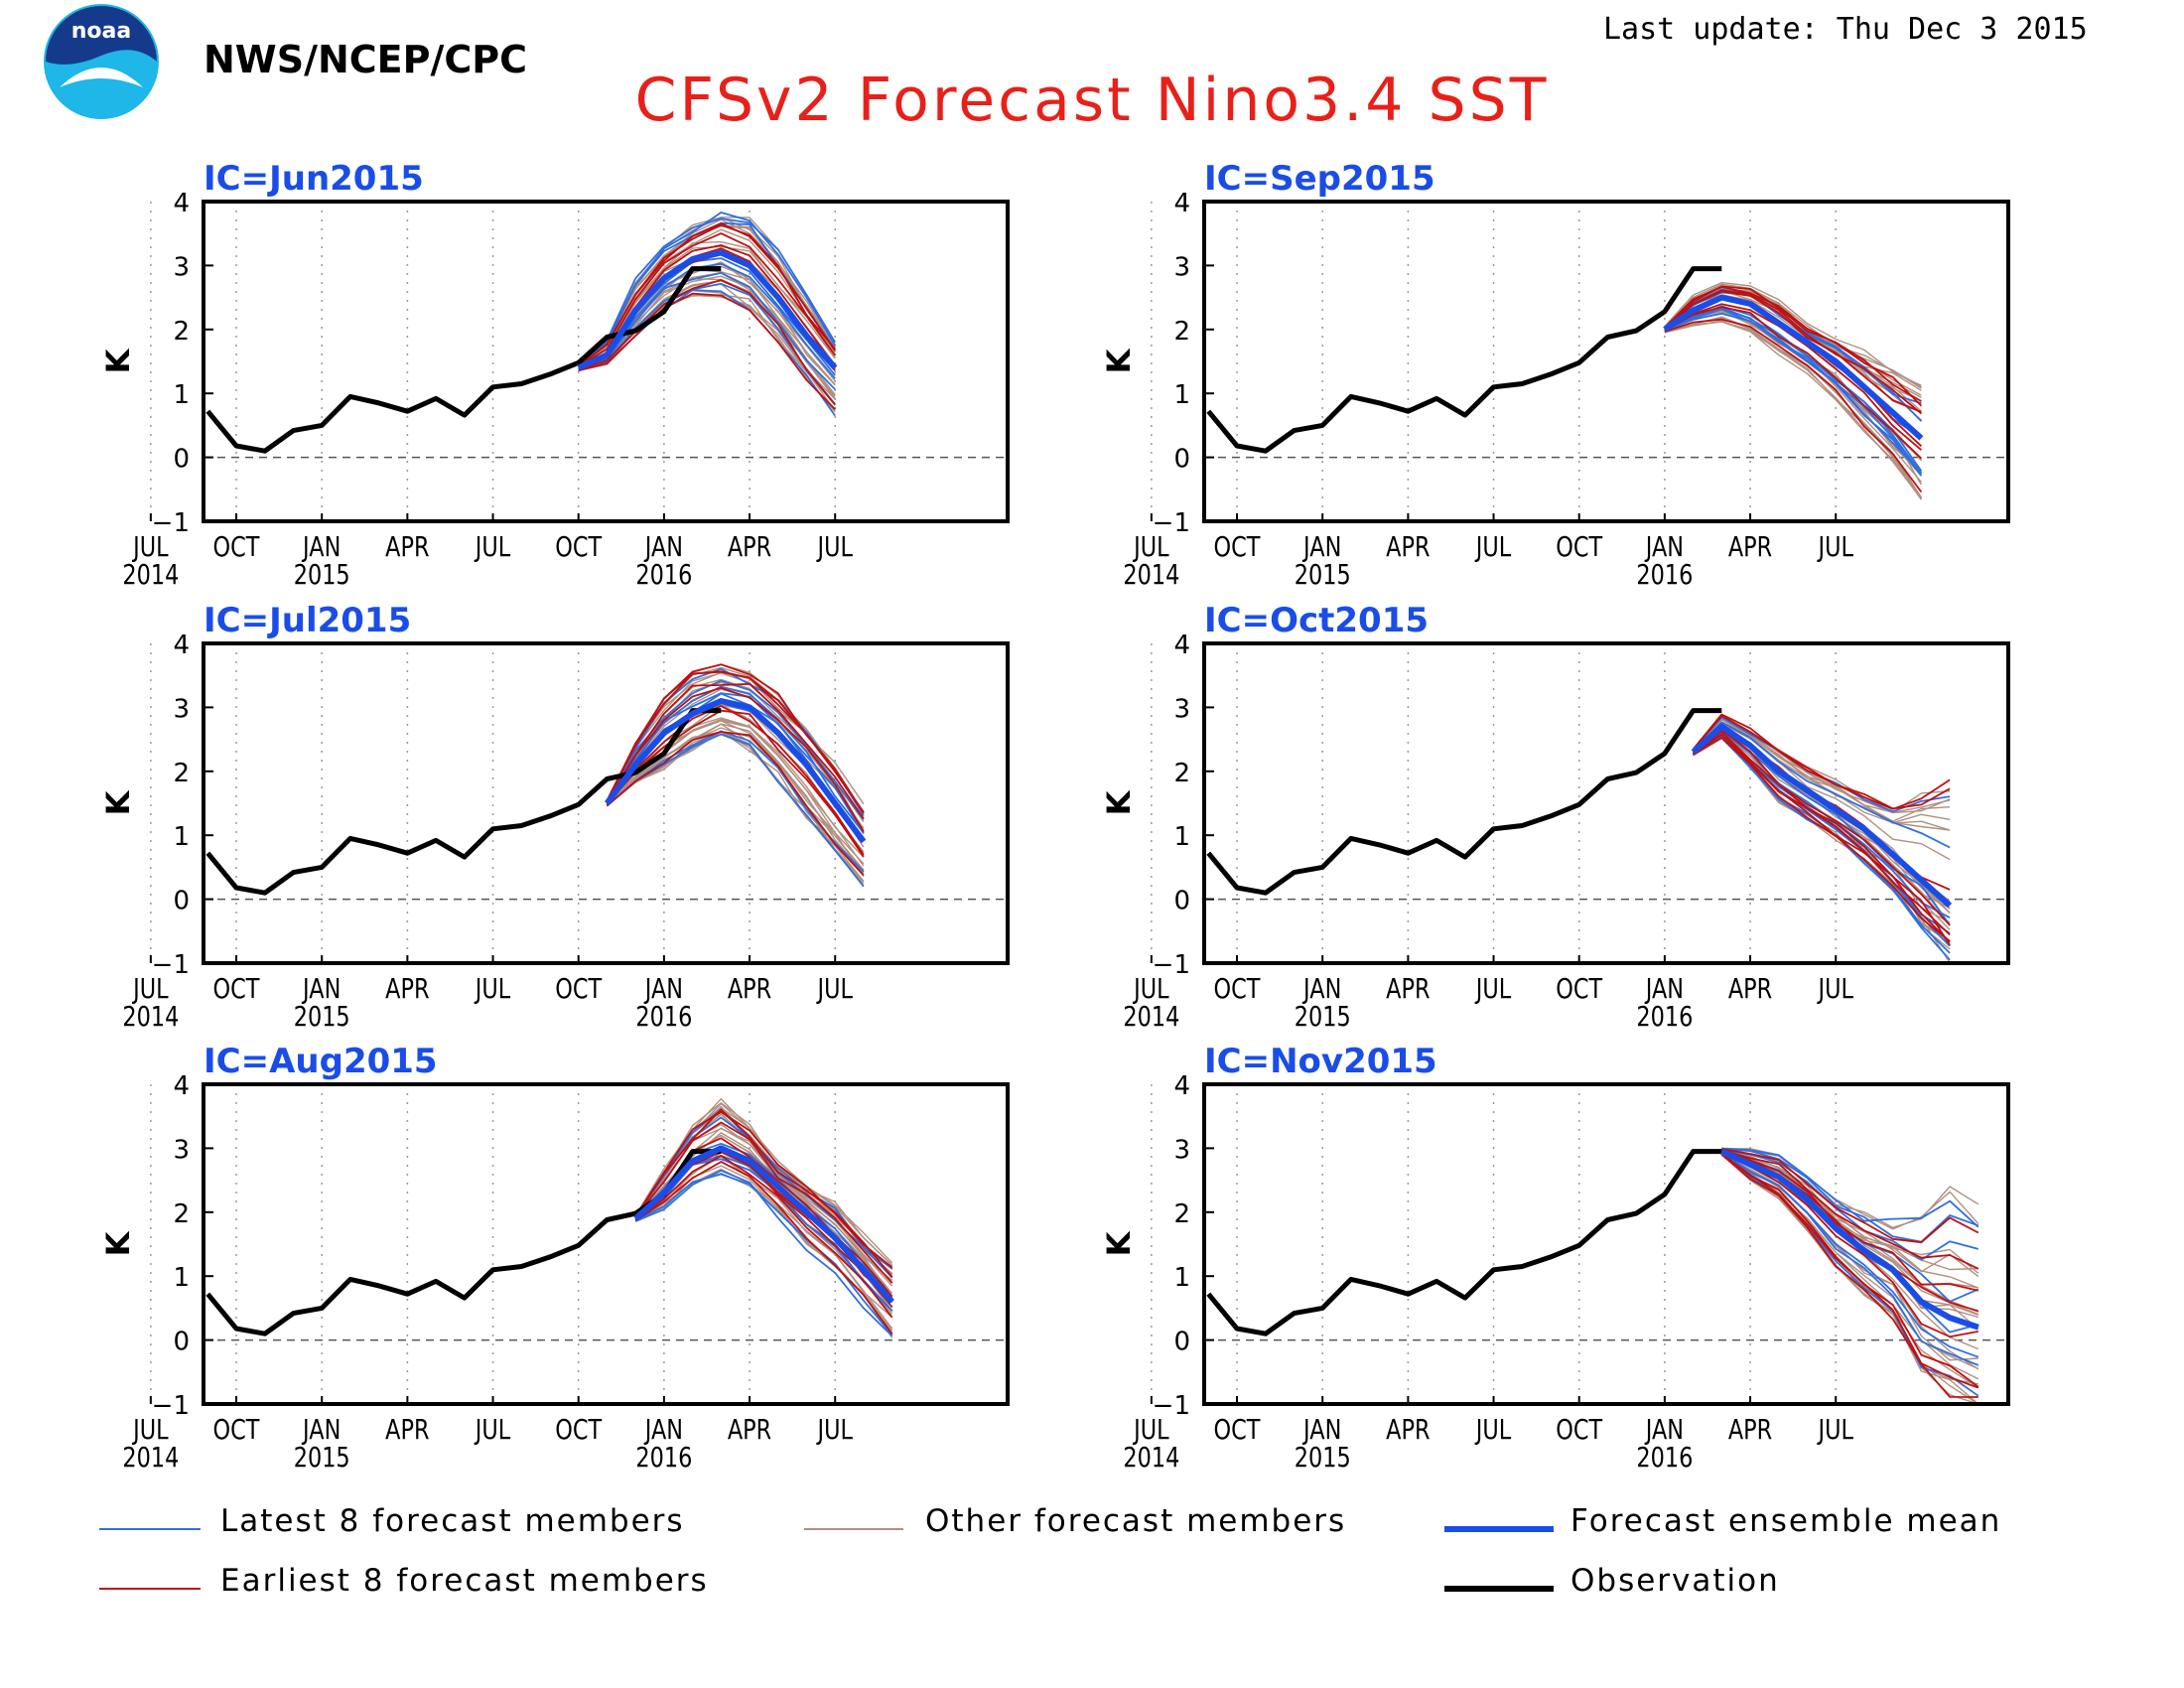  What do you see at coordinates (1785, 1521) in the screenshot?
I see `legend-label-mean: Forecast ensemble mean` at bounding box center [1785, 1521].